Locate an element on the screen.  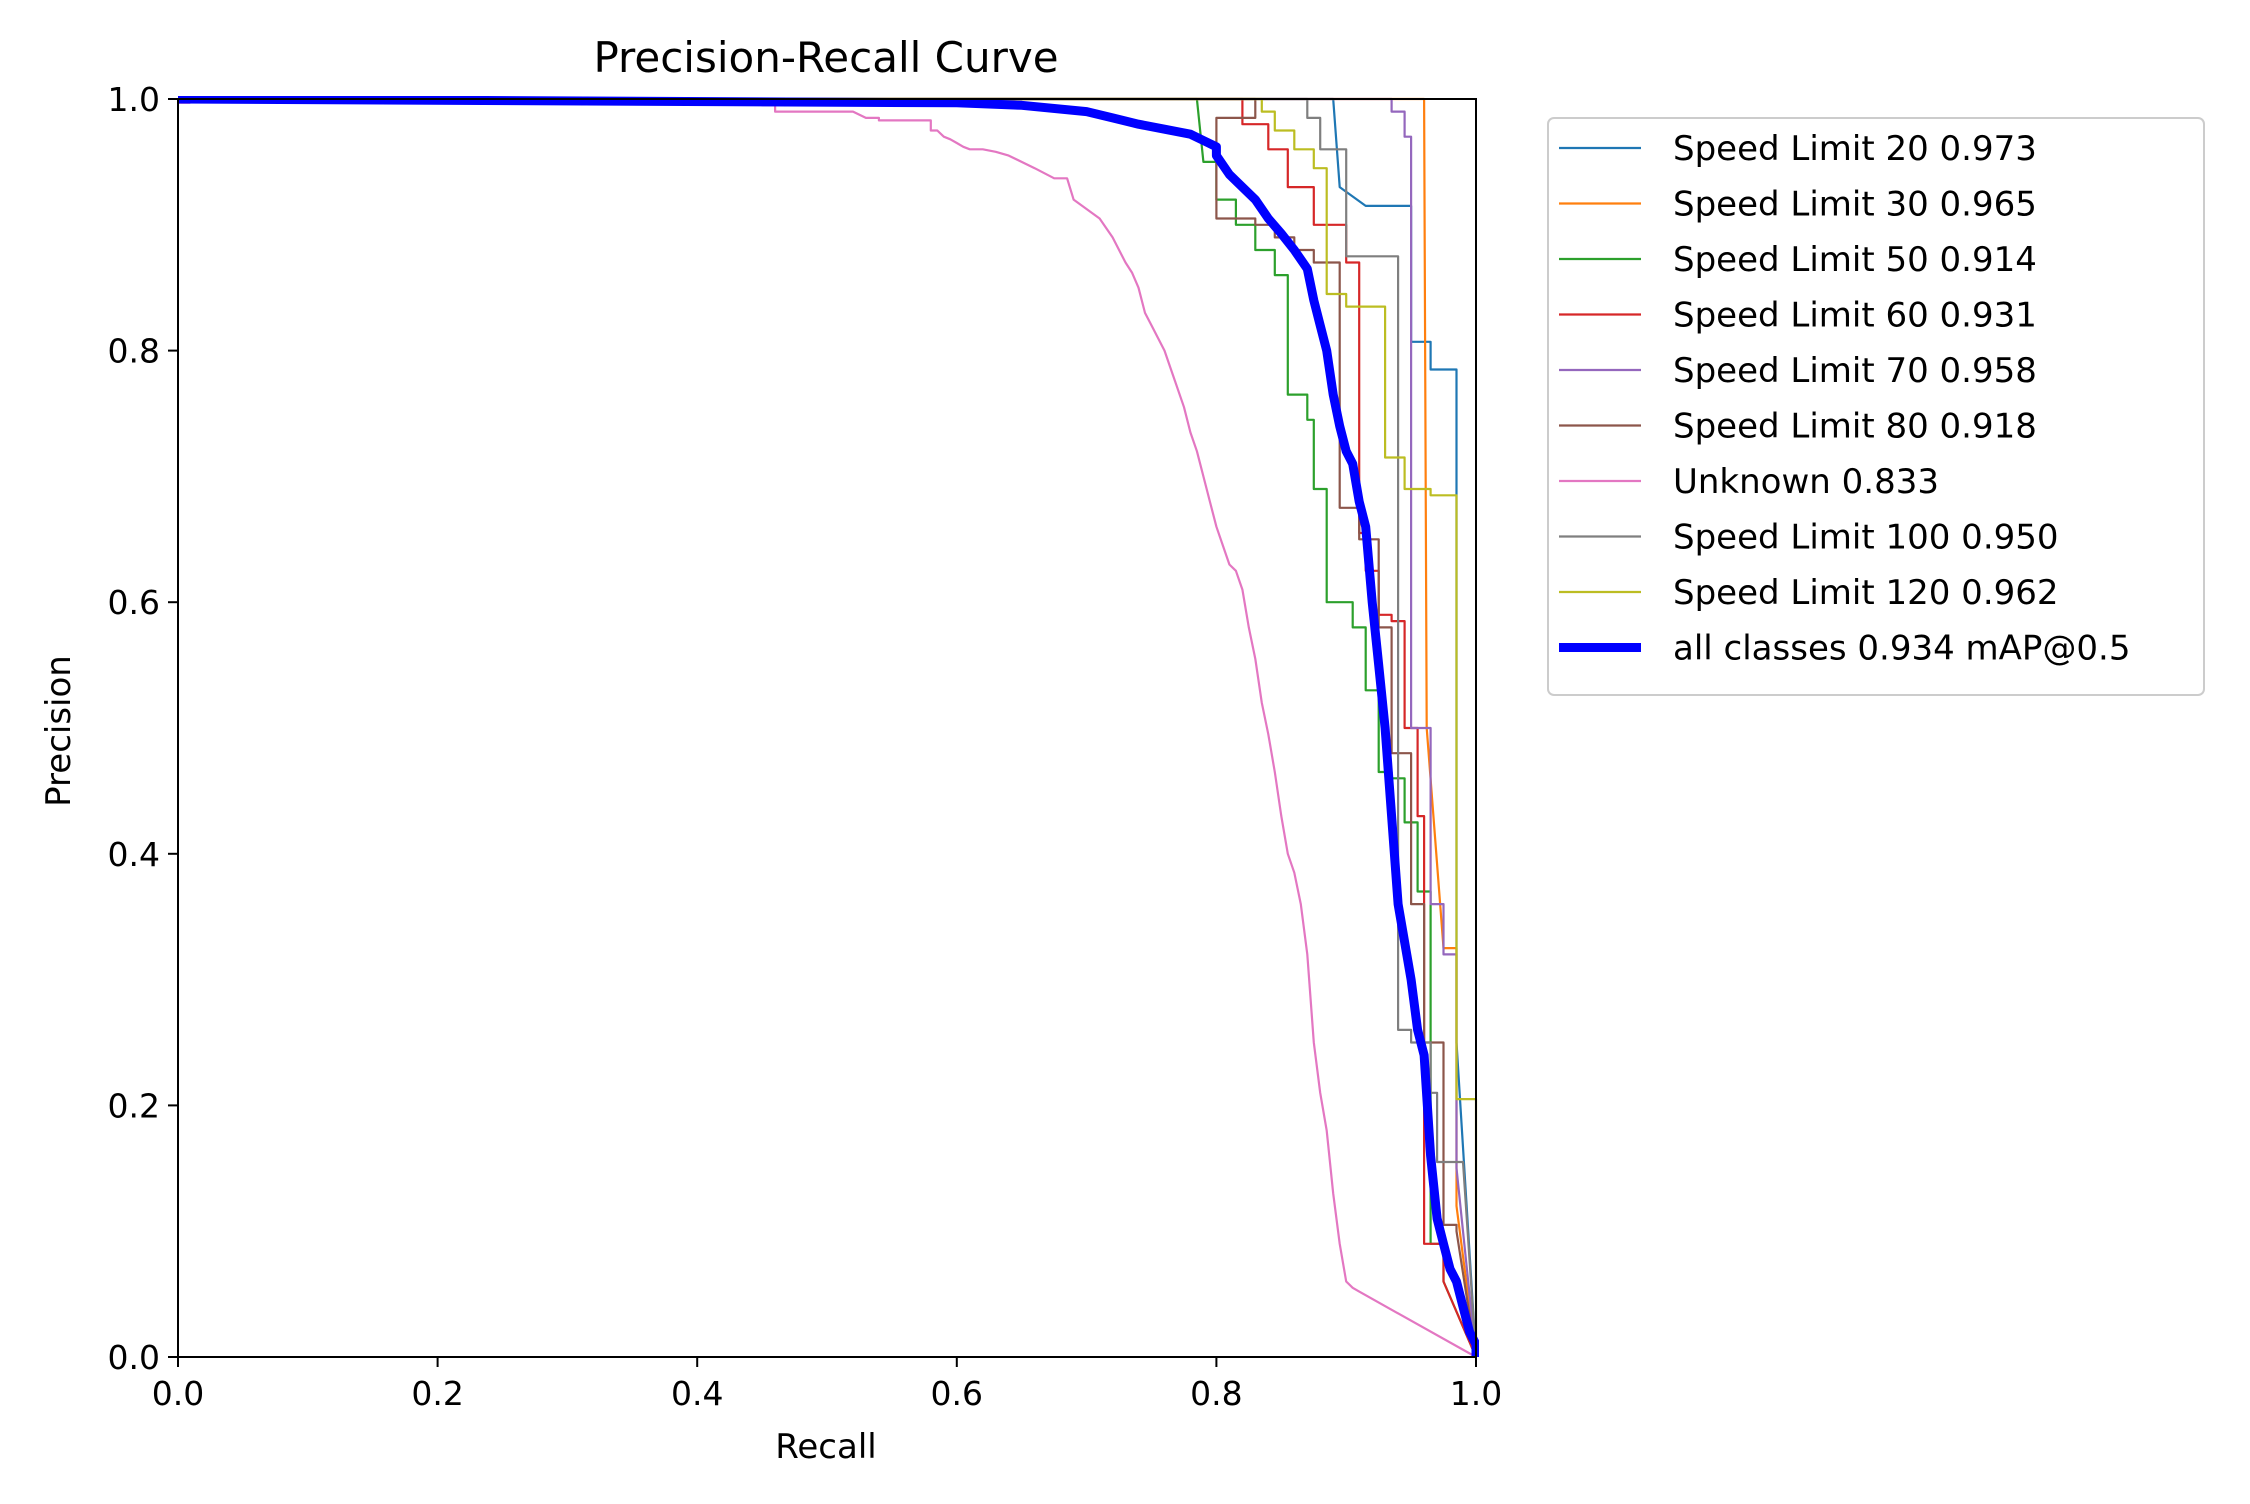
x-tick-label: 1.0 is located at coordinates (1476, 1393).